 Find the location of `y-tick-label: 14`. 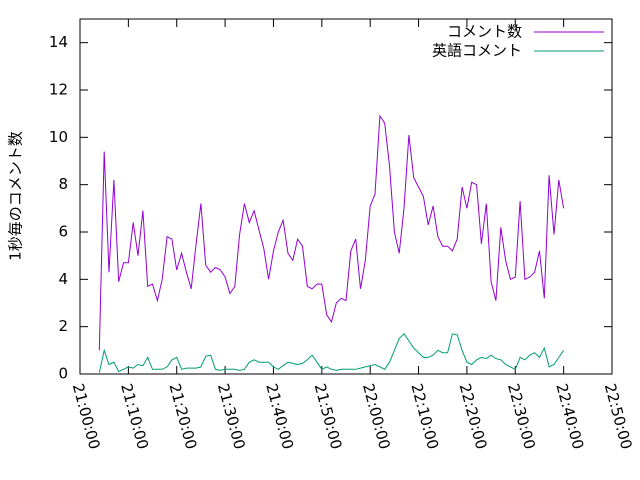

y-tick-label: 14 is located at coordinates (58, 42).